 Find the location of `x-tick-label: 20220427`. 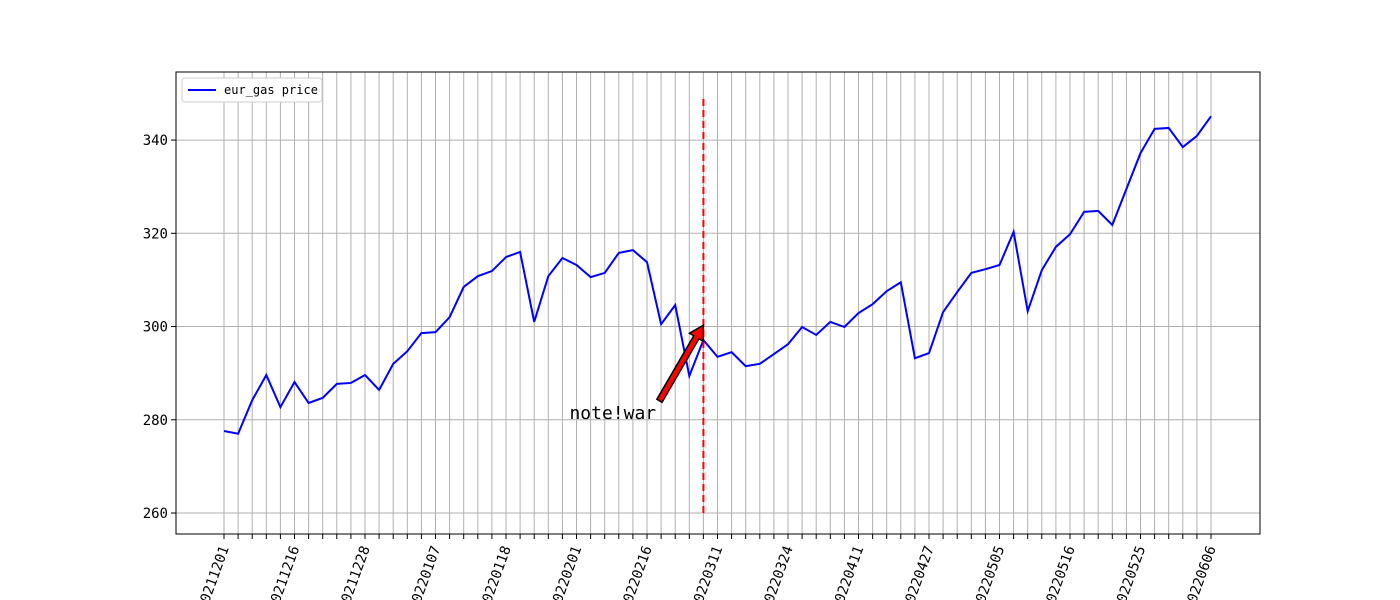

x-tick-label: 20220427 is located at coordinates (919, 572).